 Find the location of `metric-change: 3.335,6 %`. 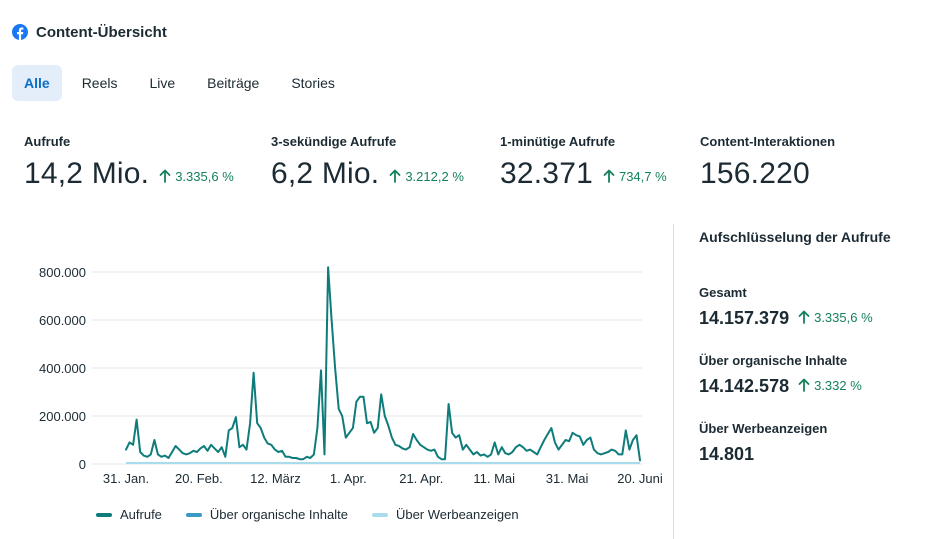

metric-change: 3.335,6 % is located at coordinates (196, 176).